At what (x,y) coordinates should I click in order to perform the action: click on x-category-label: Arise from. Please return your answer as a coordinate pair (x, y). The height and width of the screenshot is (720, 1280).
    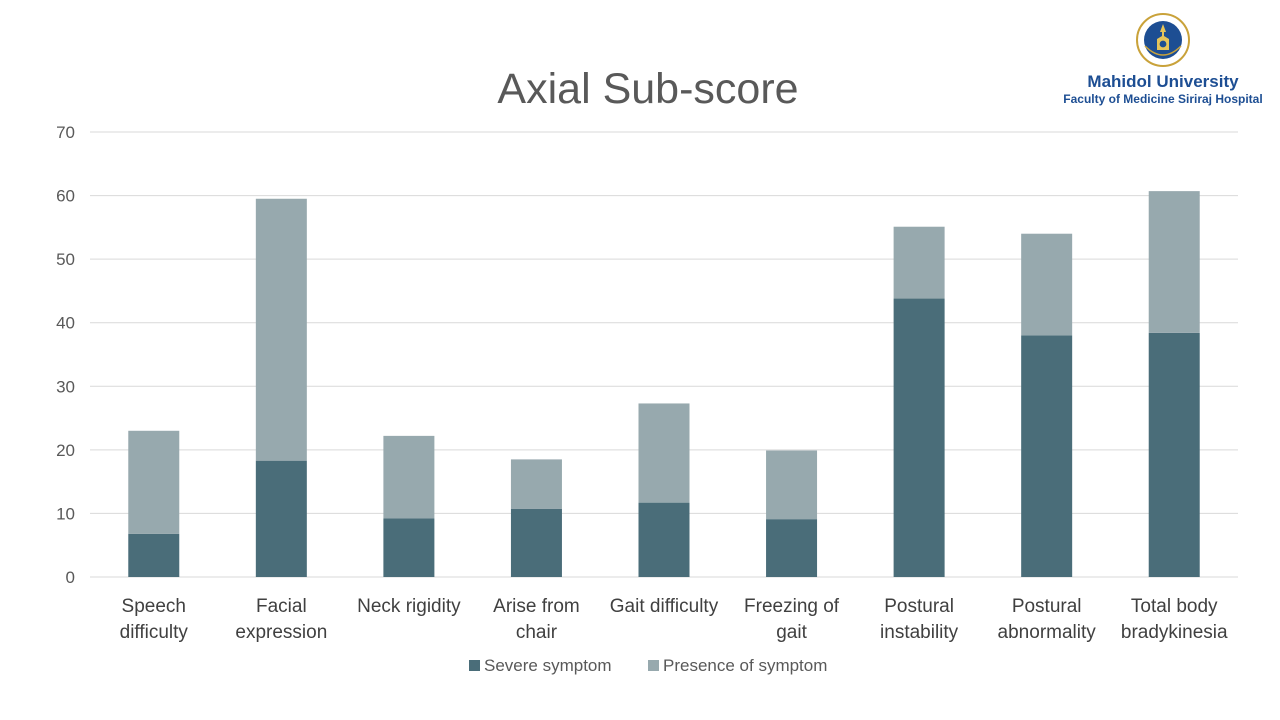
    Looking at the image, I should click on (536, 606).